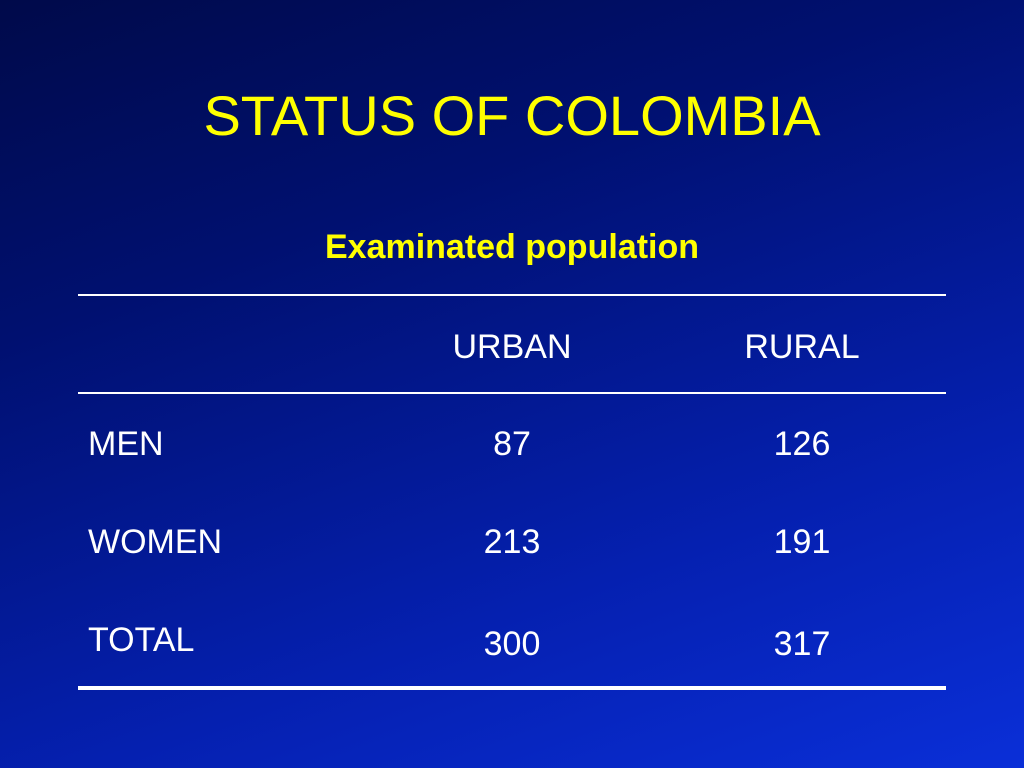 The height and width of the screenshot is (768, 1024). I want to click on table-top-rule, so click(512, 295).